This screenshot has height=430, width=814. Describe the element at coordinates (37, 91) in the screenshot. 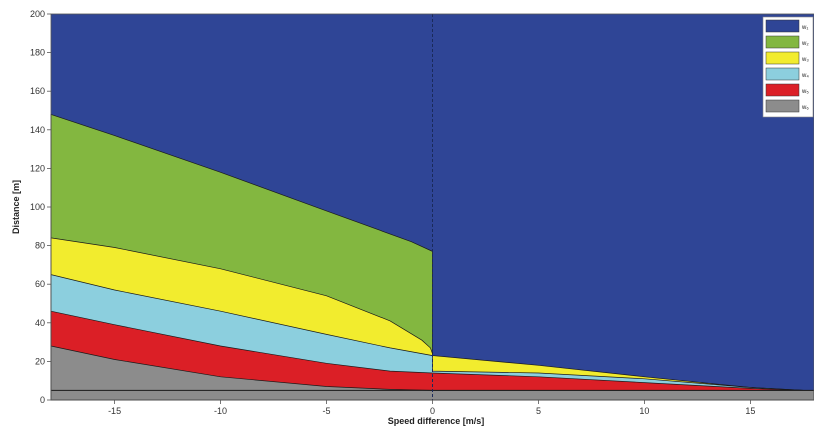

I see `y-tick-label: 160` at that location.